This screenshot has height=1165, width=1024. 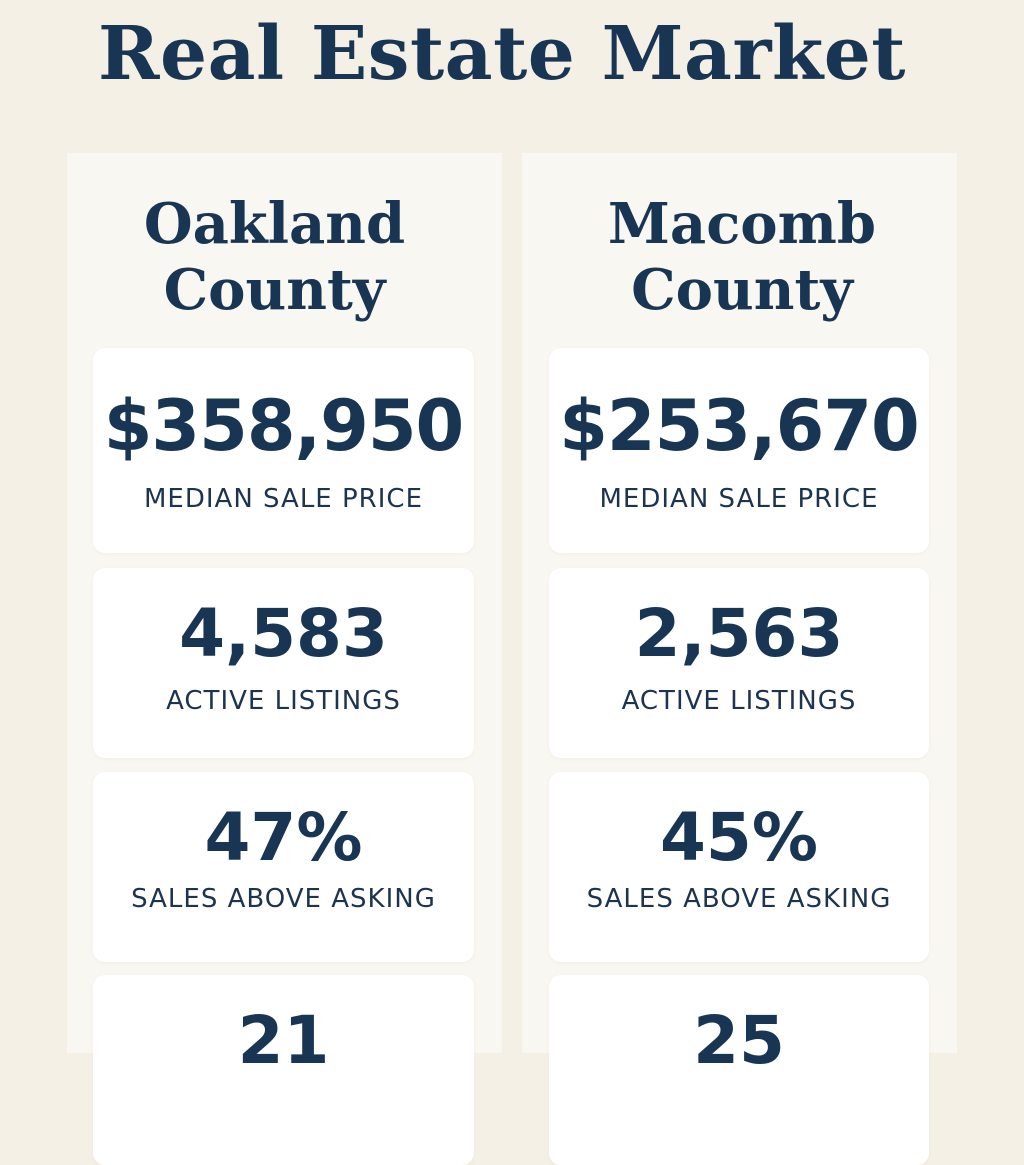 I want to click on median-sale-price-card: $358,950 MEDIAN SALE PRICE, so click(x=283, y=450).